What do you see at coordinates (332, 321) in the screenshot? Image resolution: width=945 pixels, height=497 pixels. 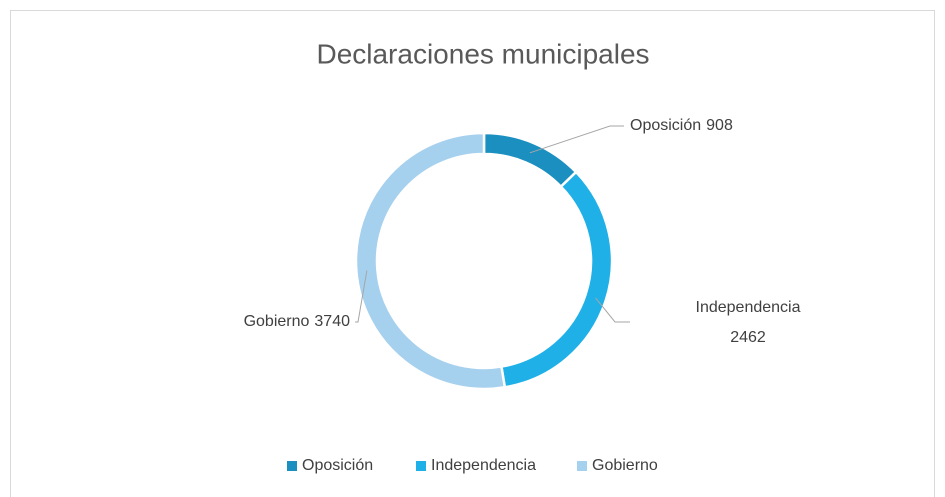 I see `data-label-value: 3740` at bounding box center [332, 321].